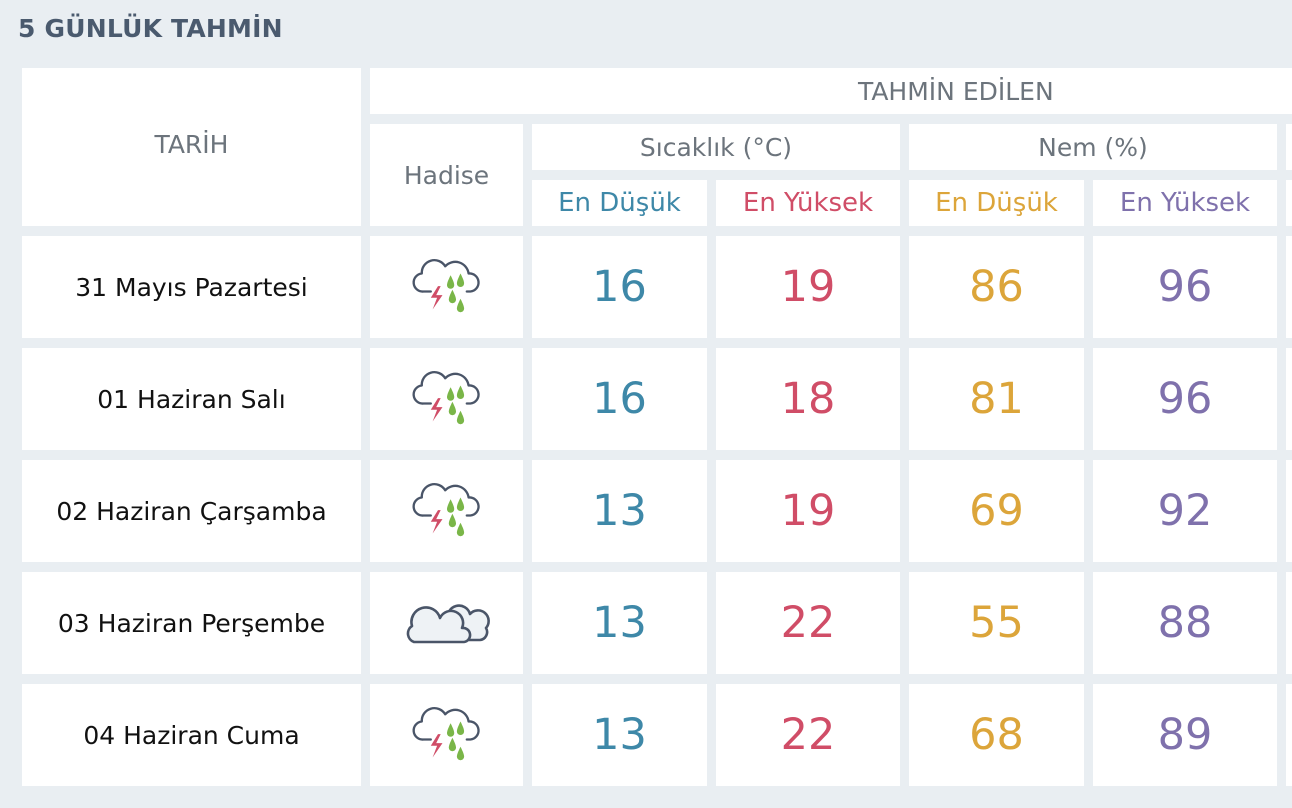 This screenshot has width=1292, height=808. Describe the element at coordinates (808, 203) in the screenshot. I see `header-temp-max: En Yüksek` at that location.